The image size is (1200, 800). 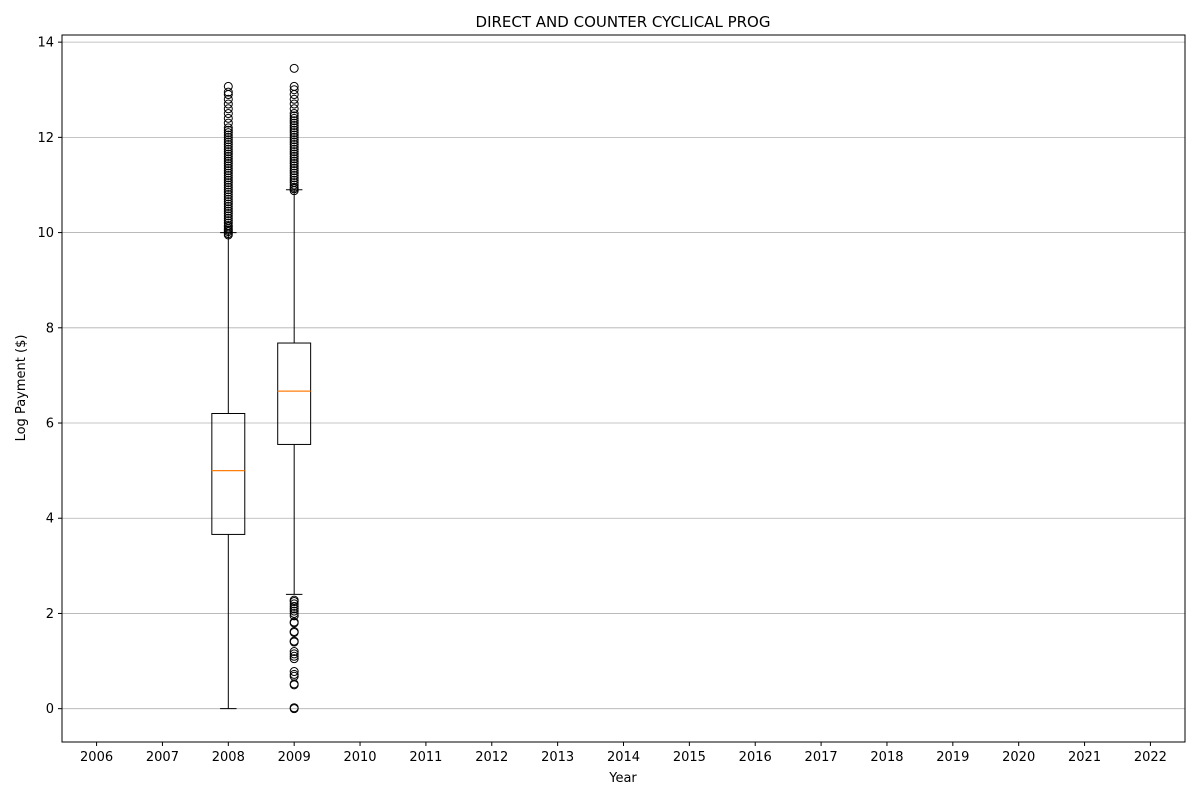 What do you see at coordinates (623, 22) in the screenshot?
I see `chart-title: DIRECT AND COUNTER CYCLICAL PROG` at bounding box center [623, 22].